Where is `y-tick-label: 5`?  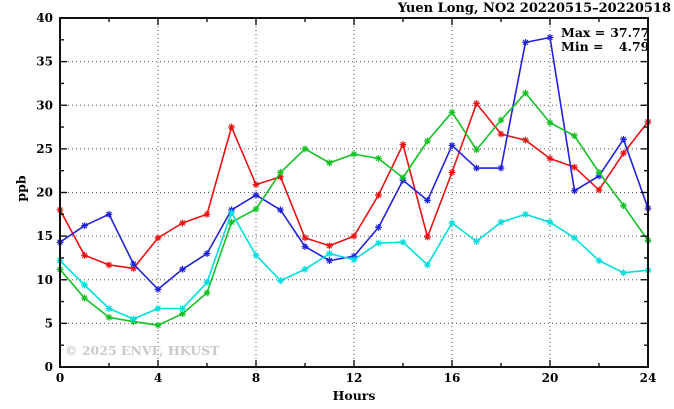
y-tick-label: 5 is located at coordinates (49, 323).